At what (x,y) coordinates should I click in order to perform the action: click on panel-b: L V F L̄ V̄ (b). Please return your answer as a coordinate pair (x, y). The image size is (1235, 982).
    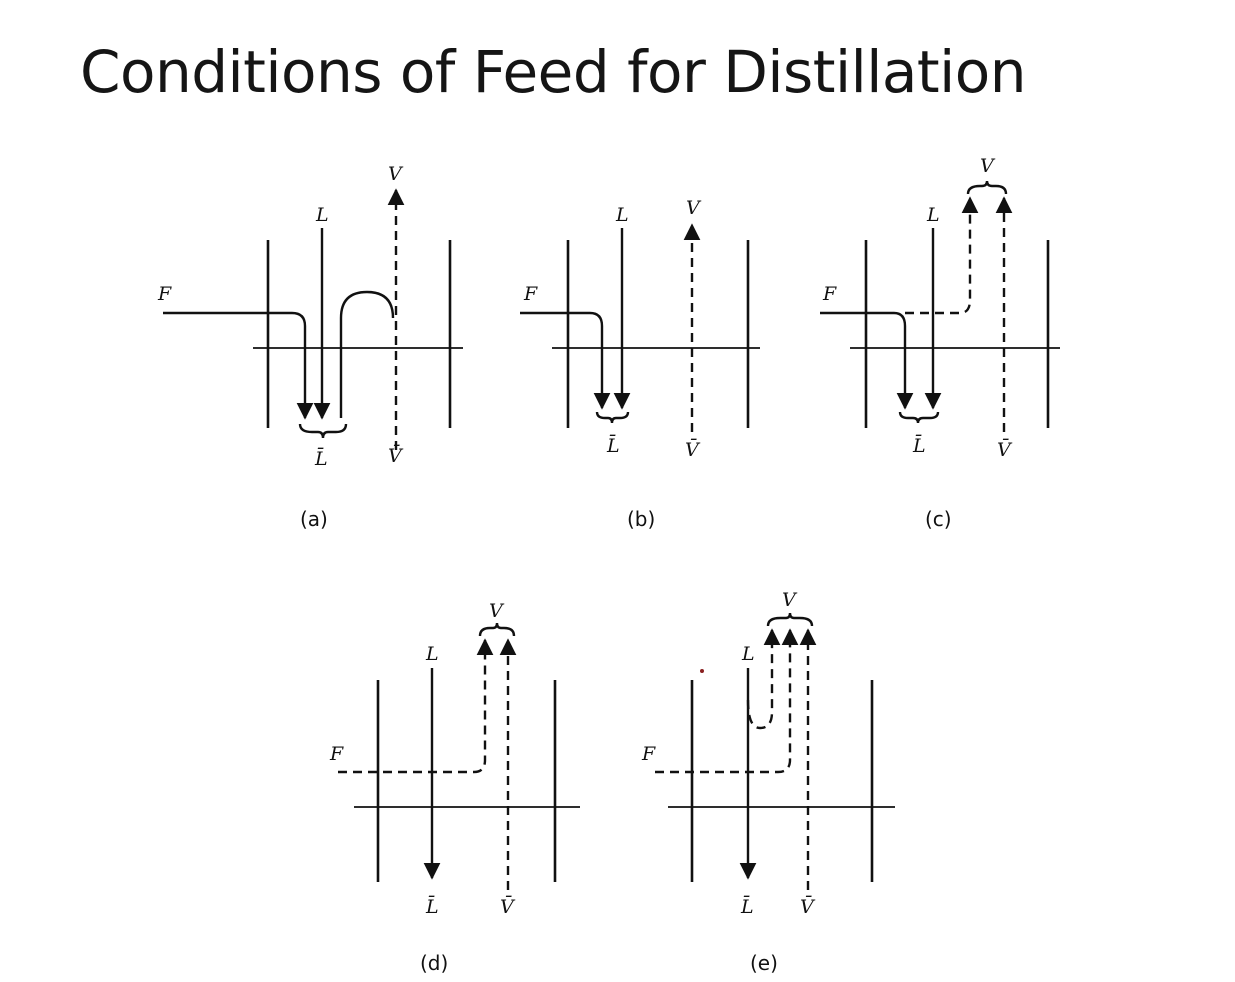
    Looking at the image, I should click on (640, 364).